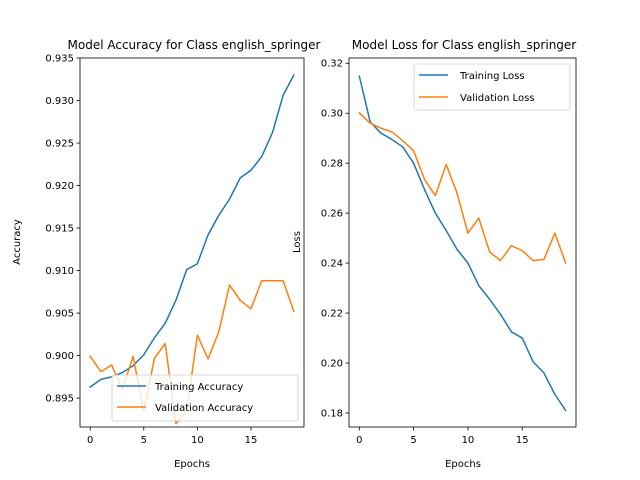  What do you see at coordinates (332, 364) in the screenshot?
I see `loss-y-tick-label: 0.20` at bounding box center [332, 364].